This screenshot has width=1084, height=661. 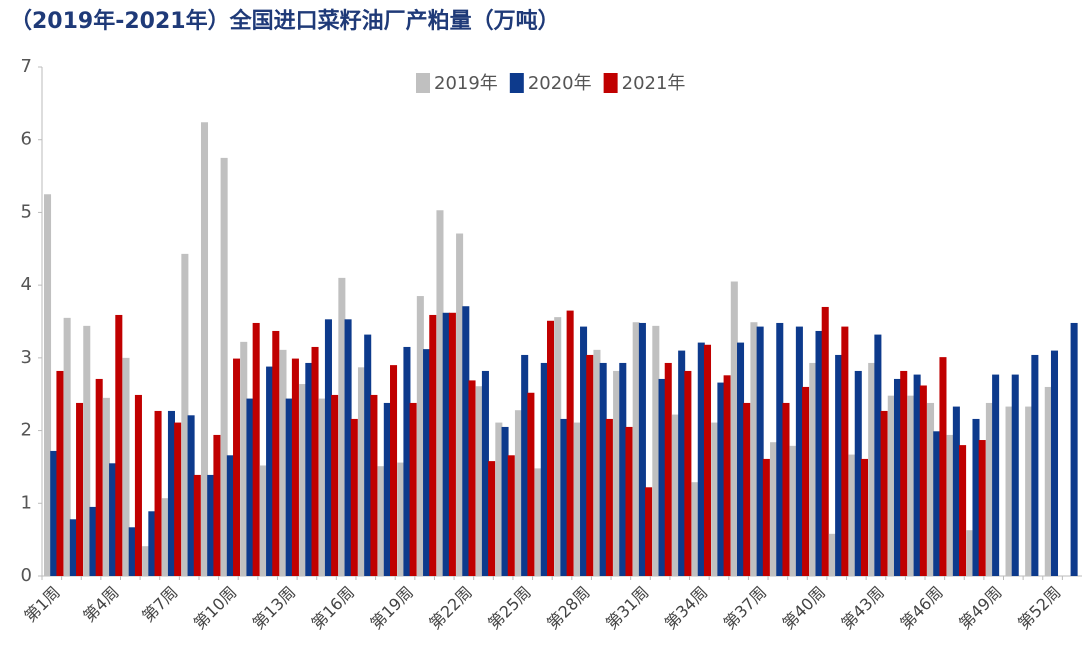 What do you see at coordinates (215, 608) in the screenshot?
I see `x-tick-label: 第10周` at bounding box center [215, 608].